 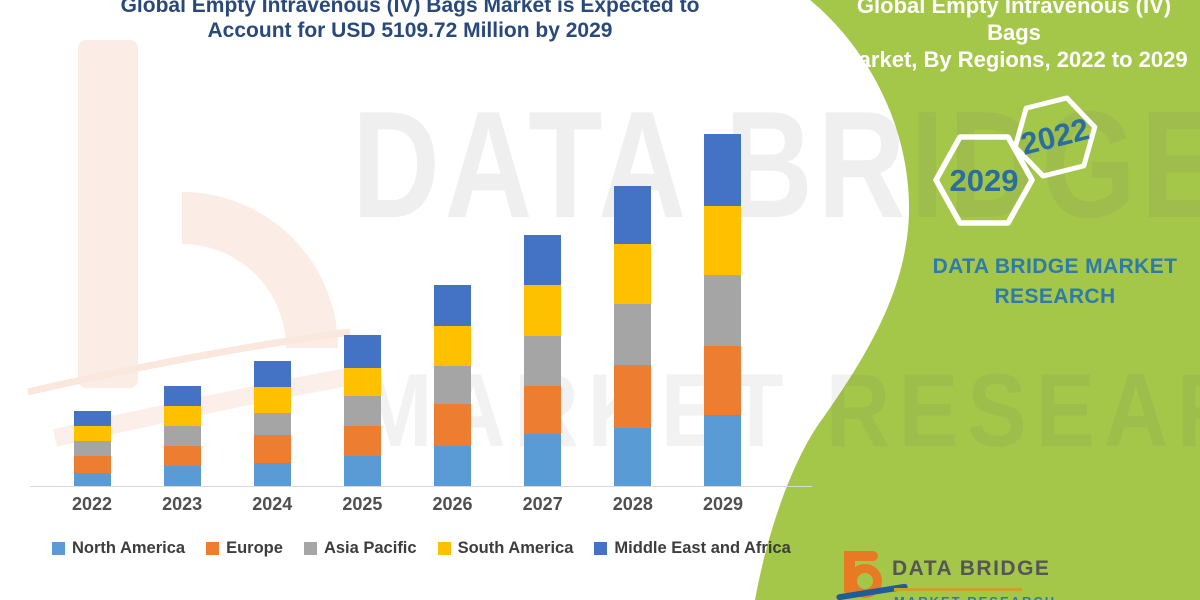 What do you see at coordinates (1055, 282) in the screenshot?
I see `brand-name: DATA BRIDGE MARKET RESEARCH` at bounding box center [1055, 282].